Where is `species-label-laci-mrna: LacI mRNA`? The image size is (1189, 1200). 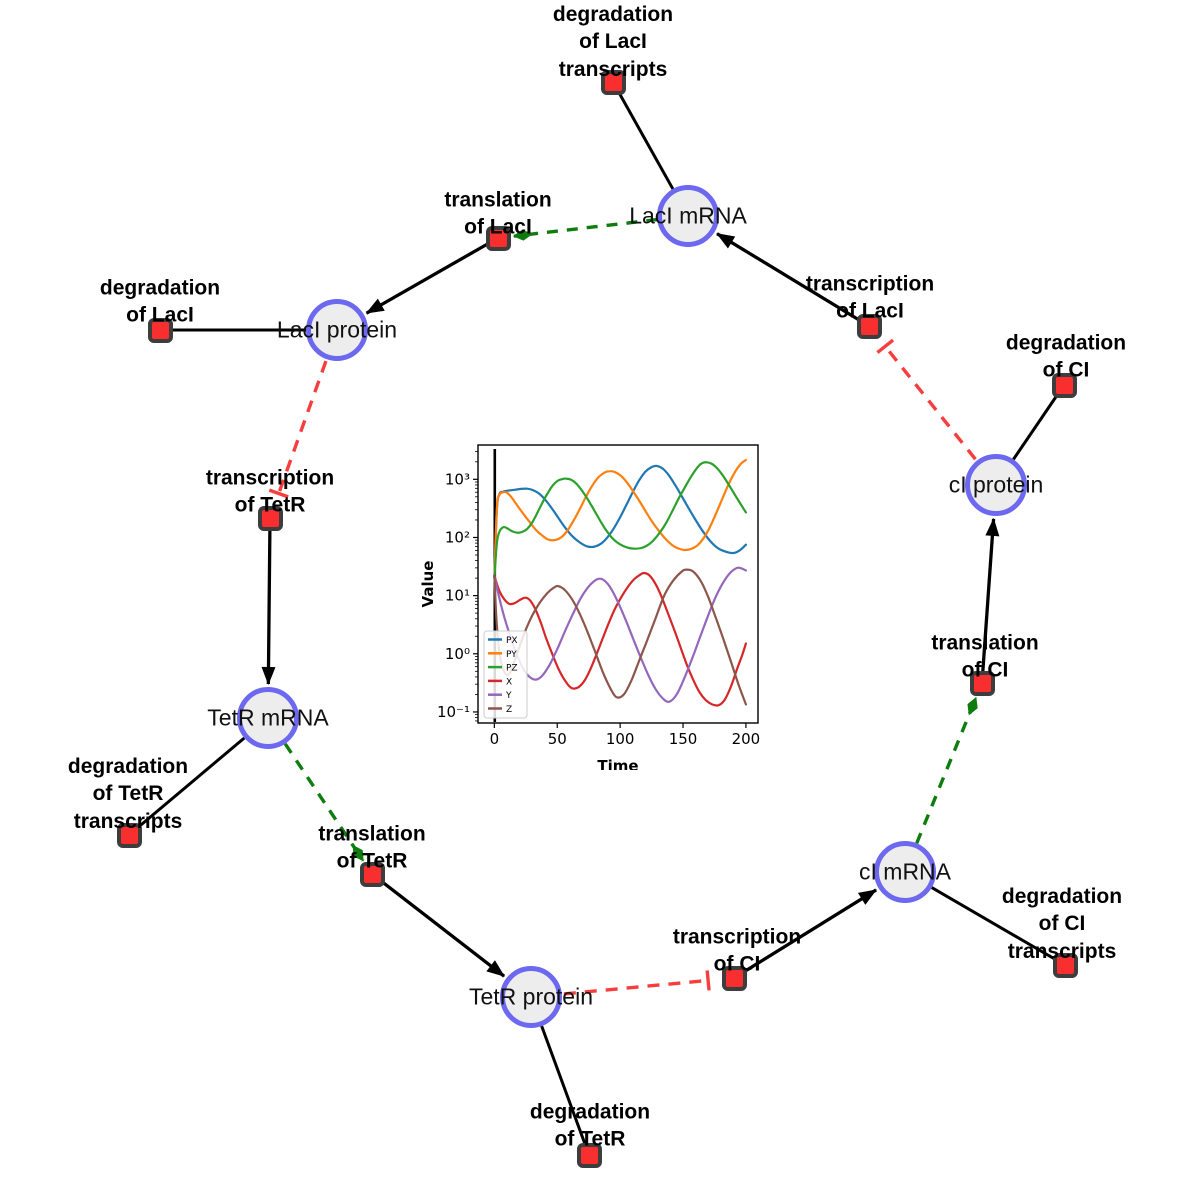 species-label-laci-mrna: LacI mRNA is located at coordinates (688, 215).